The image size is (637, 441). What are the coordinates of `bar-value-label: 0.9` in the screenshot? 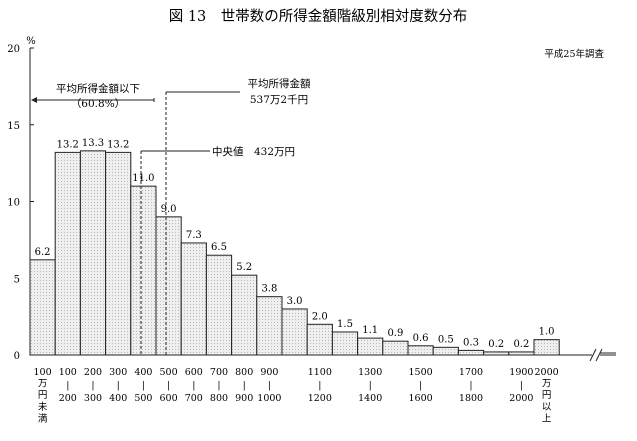 It's located at (395, 333).